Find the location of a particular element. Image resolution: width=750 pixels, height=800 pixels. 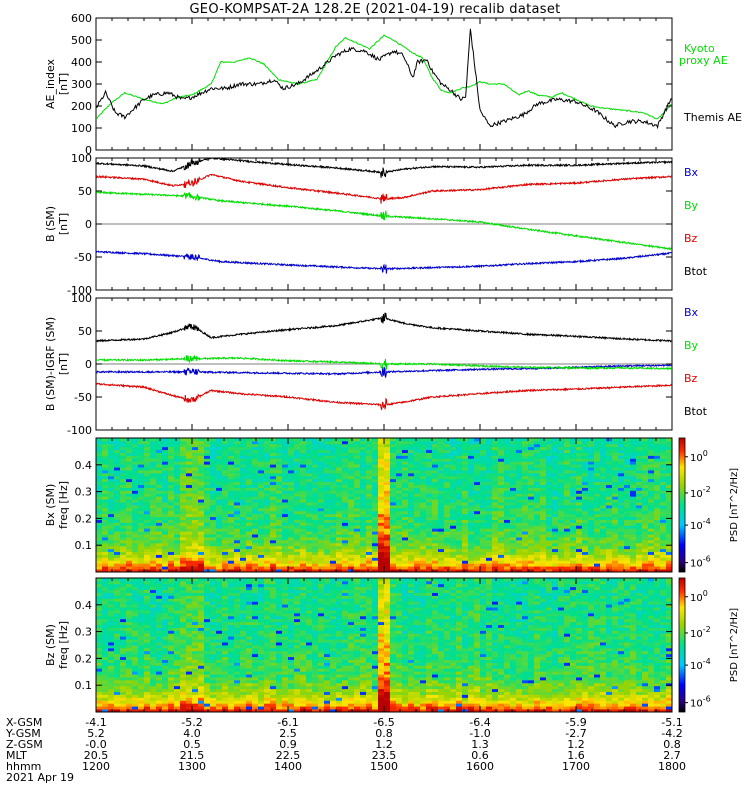

ephemeris-value: 1200 is located at coordinates (96, 766).